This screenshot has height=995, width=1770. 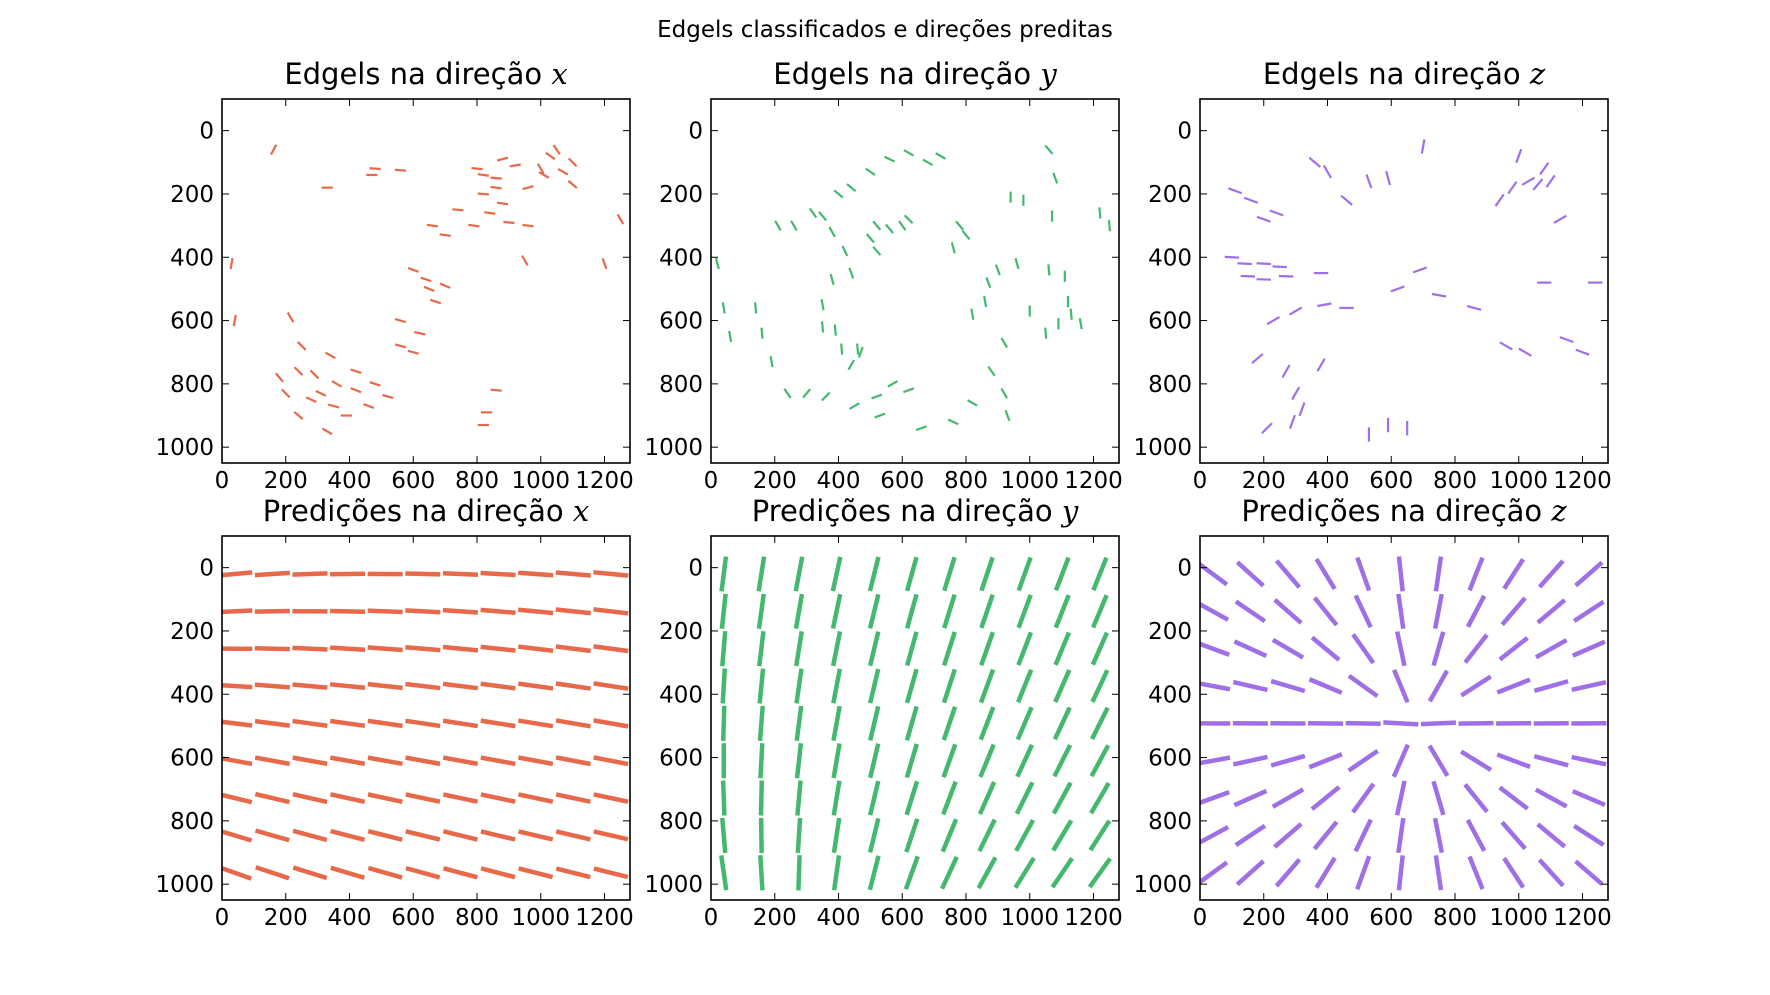 What do you see at coordinates (1404, 281) in the screenshot?
I see `plot-area` at bounding box center [1404, 281].